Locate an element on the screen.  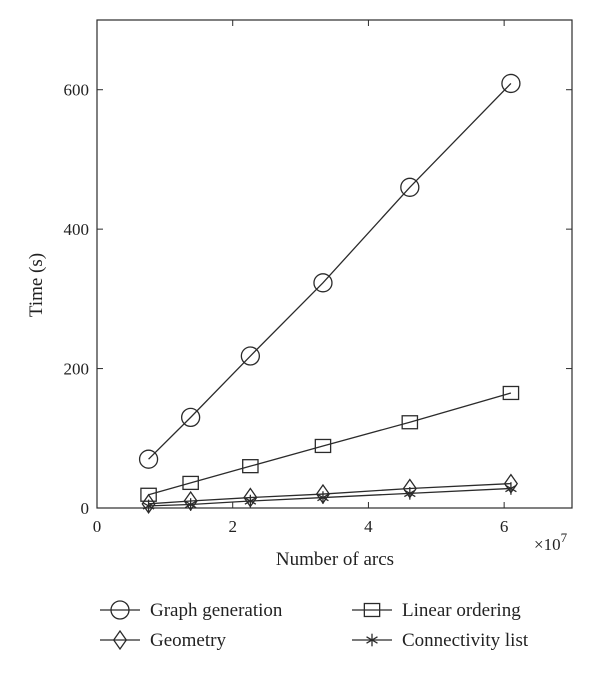
series-square is located at coordinates (330, 443).